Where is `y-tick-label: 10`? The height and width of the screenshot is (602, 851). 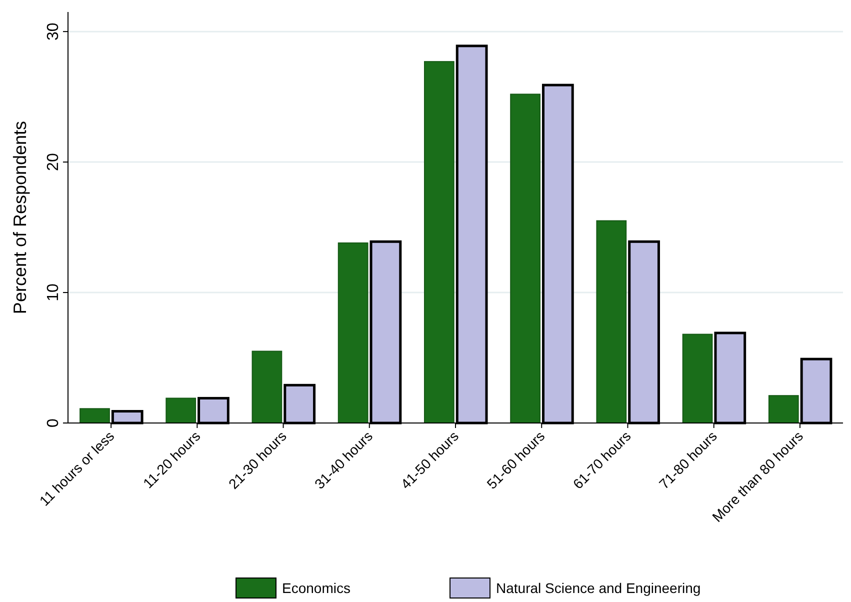 y-tick-label: 10 is located at coordinates (53, 293).